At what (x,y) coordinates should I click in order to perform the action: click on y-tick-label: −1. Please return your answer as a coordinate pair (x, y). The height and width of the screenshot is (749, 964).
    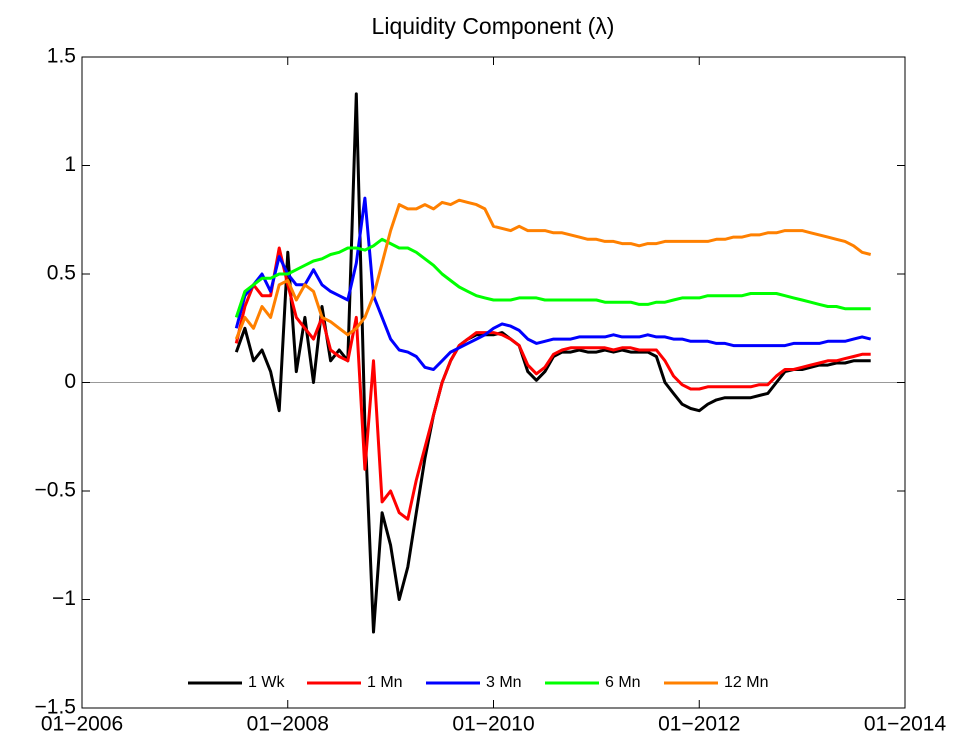
    Looking at the image, I should click on (64, 598).